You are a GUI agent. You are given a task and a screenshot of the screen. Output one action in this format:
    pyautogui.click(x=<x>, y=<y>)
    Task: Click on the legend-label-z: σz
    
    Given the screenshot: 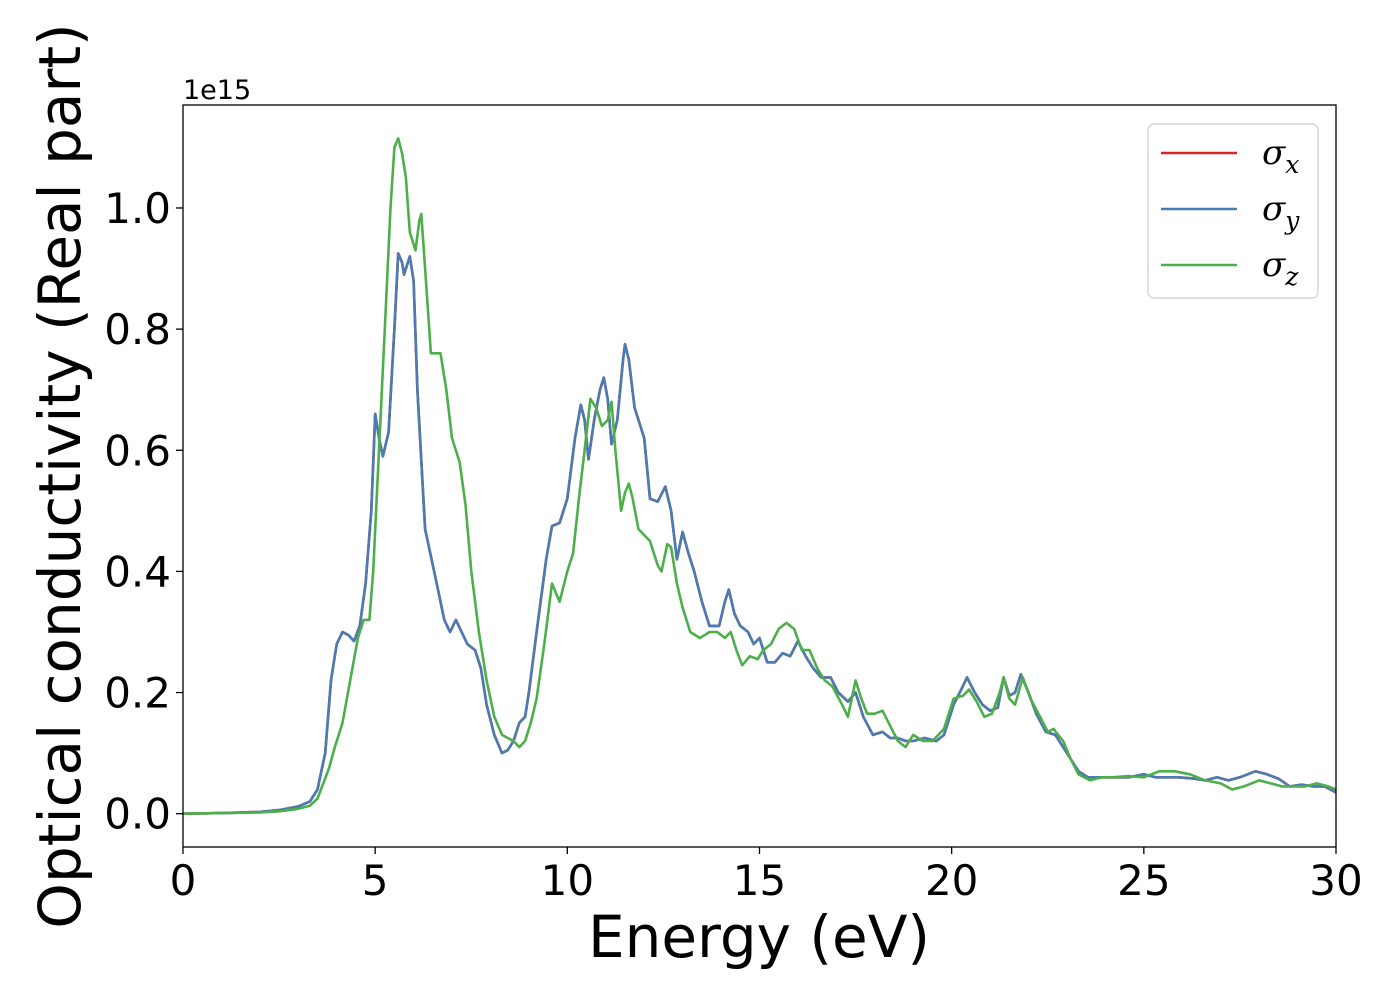 What is the action you would take?
    pyautogui.click(x=1280, y=268)
    